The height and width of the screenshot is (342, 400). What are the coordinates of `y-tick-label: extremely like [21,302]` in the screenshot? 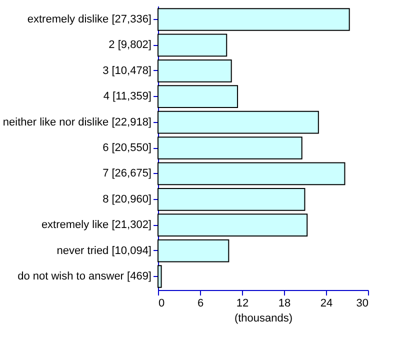 It's located at (96, 225).